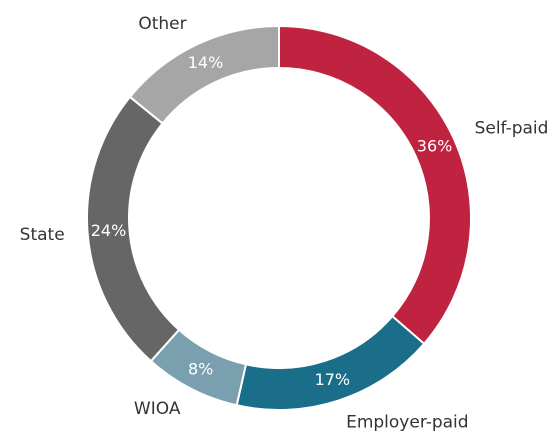 The image size is (553, 440). I want to click on category-label: Self-paid, so click(512, 129).